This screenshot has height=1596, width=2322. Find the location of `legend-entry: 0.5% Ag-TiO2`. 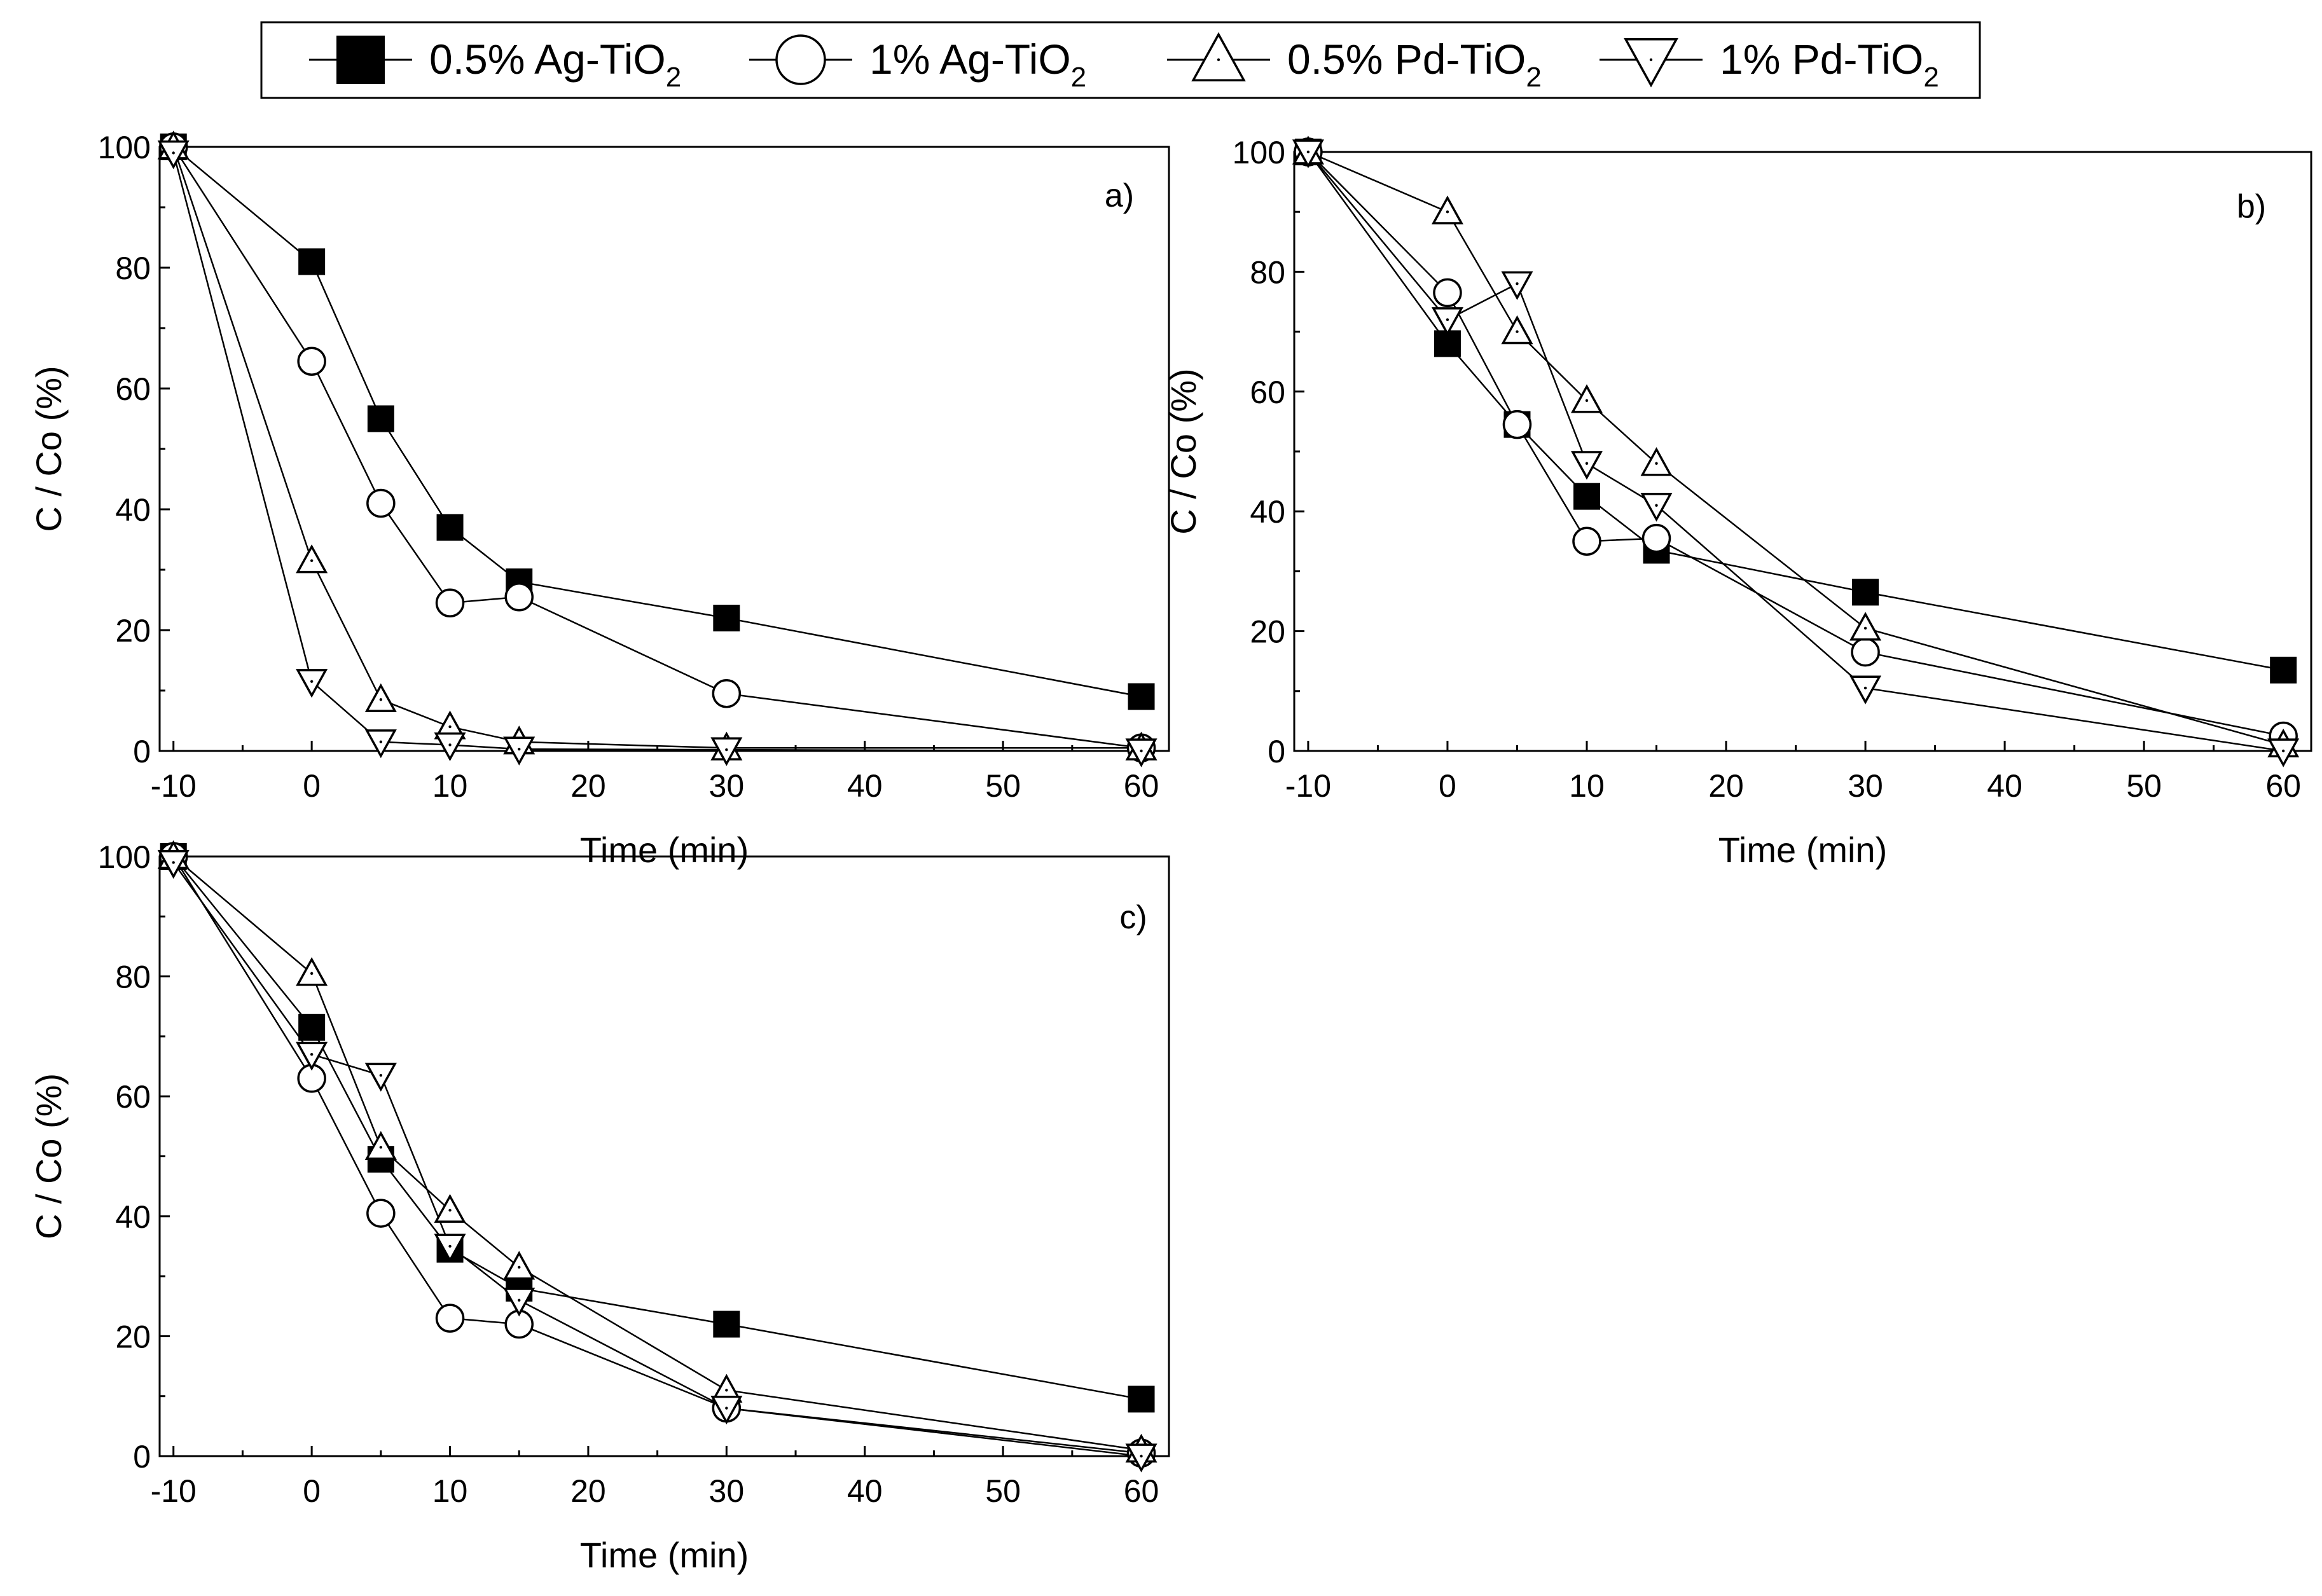

legend-entry: 0.5% Ag-TiO2 is located at coordinates (495, 64).